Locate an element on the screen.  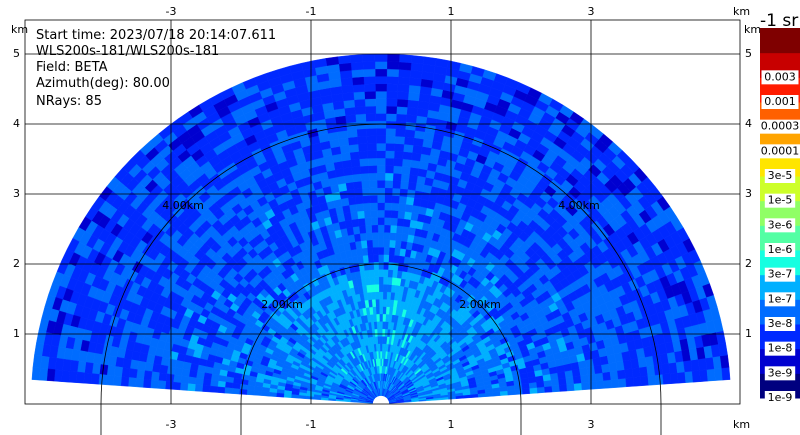
colorbar-level-label: 3e-7 is located at coordinates (780, 274).